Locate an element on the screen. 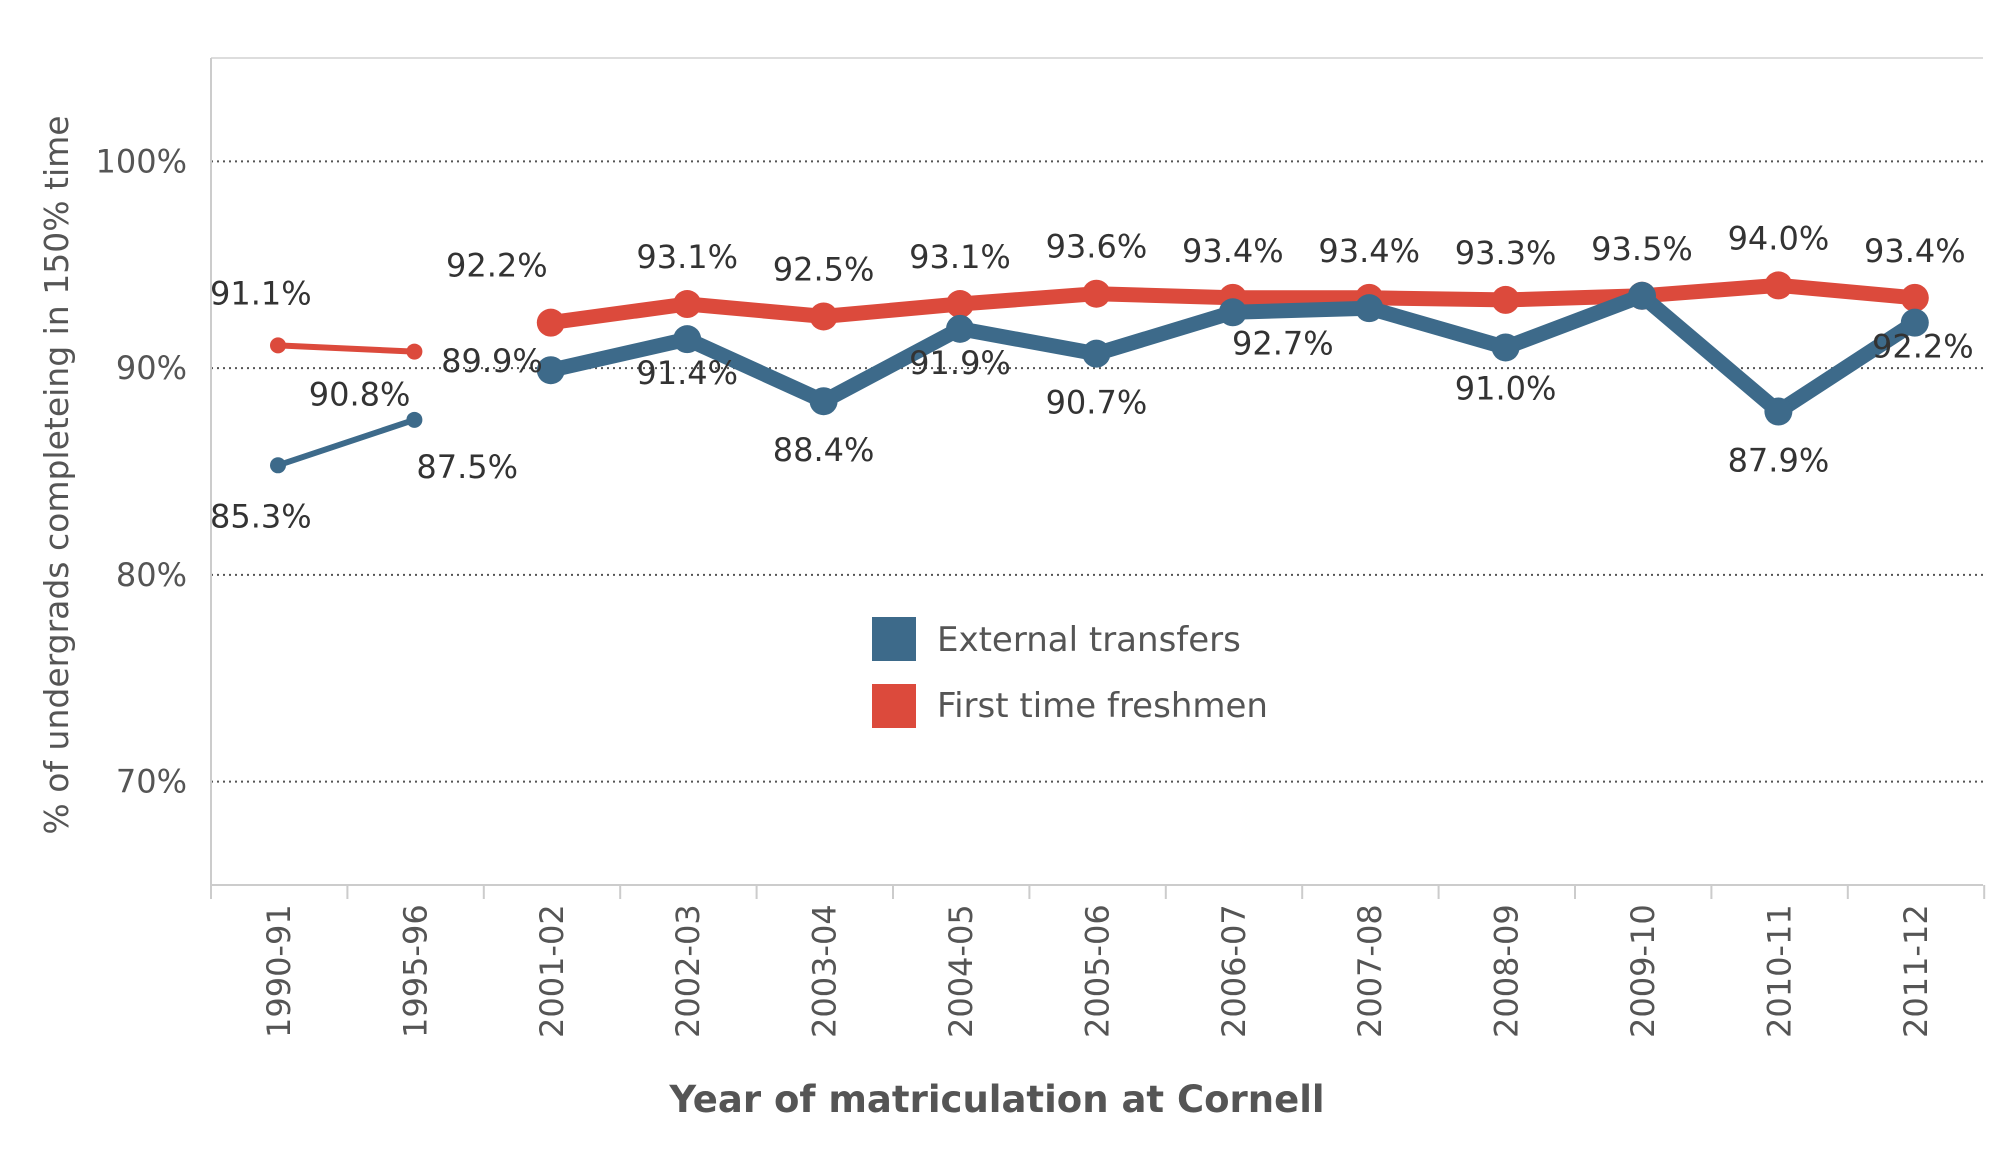 This screenshot has width=2000, height=1162. data-label: 91.1% is located at coordinates (261, 293).